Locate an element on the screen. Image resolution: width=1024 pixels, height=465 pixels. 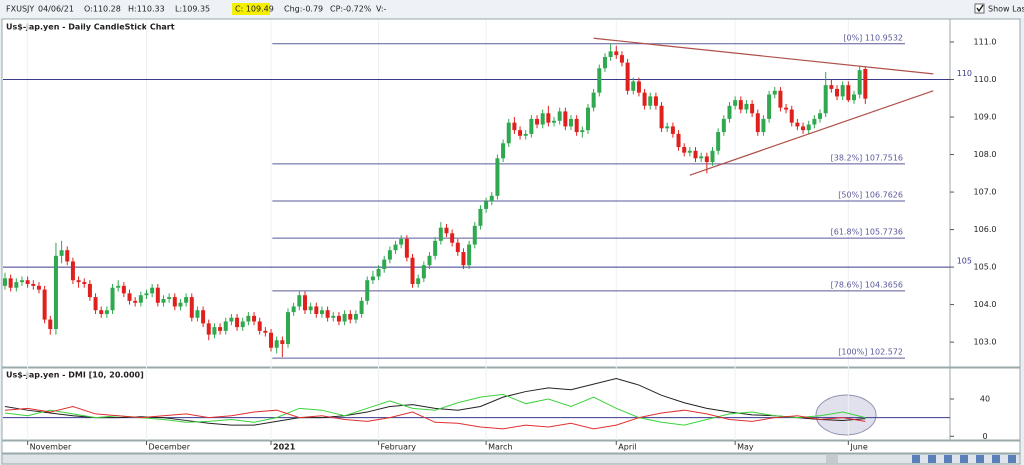
date: 04/06/21 is located at coordinates (56, 9).